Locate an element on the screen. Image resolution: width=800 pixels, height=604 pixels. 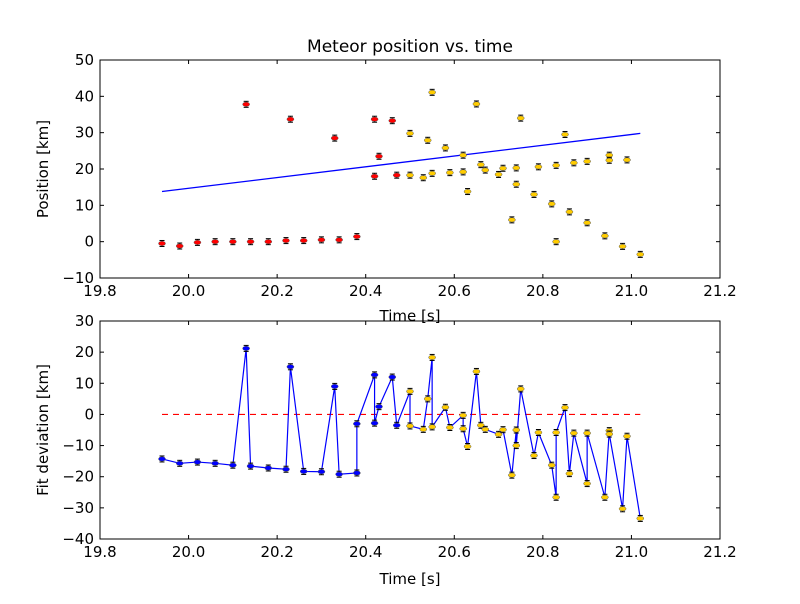
position-x-tick-label: 19.8 is located at coordinates (99, 291).